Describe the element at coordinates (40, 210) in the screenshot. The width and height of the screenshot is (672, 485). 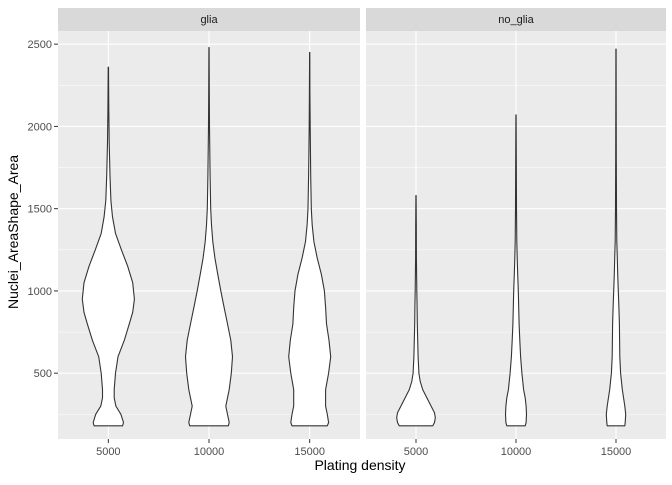
I see `y-tick-label: 1500` at that location.